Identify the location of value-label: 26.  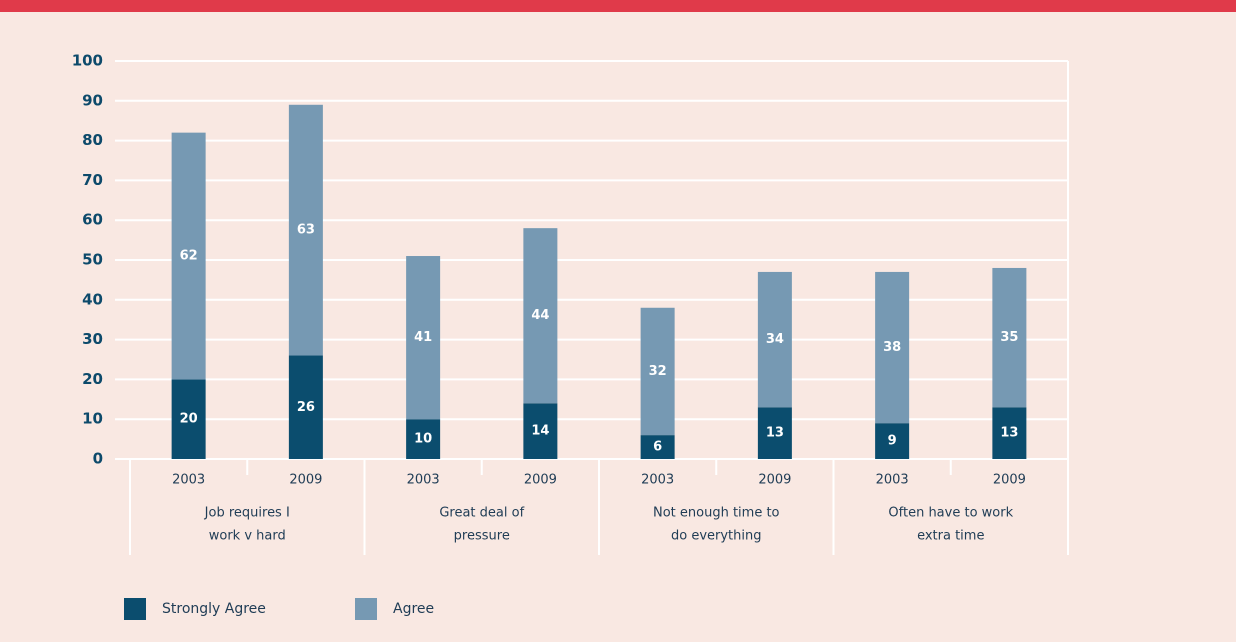
(306, 407).